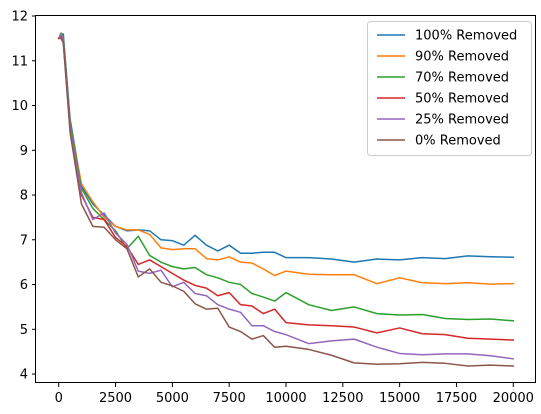 The width and height of the screenshot is (541, 414). I want to click on y-tick-label: 7, so click(24, 240).